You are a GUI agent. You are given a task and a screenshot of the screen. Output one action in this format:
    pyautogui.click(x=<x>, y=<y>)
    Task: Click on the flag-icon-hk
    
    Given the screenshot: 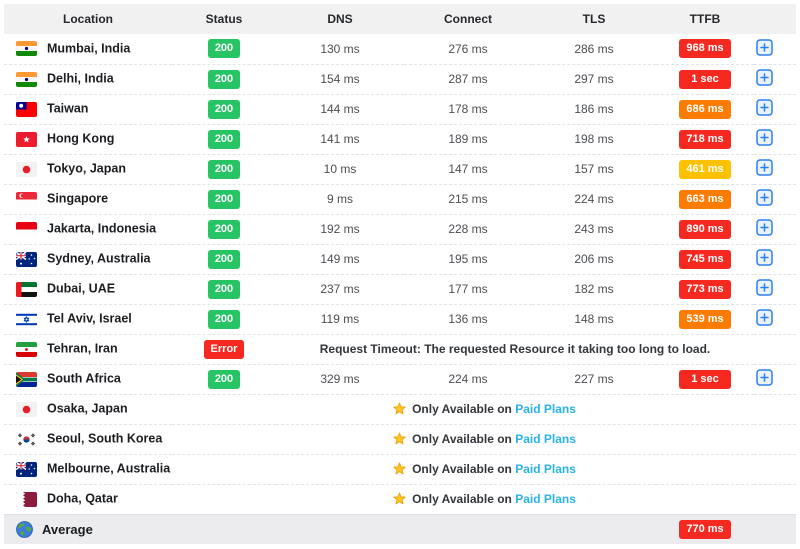 What is the action you would take?
    pyautogui.click(x=26, y=139)
    